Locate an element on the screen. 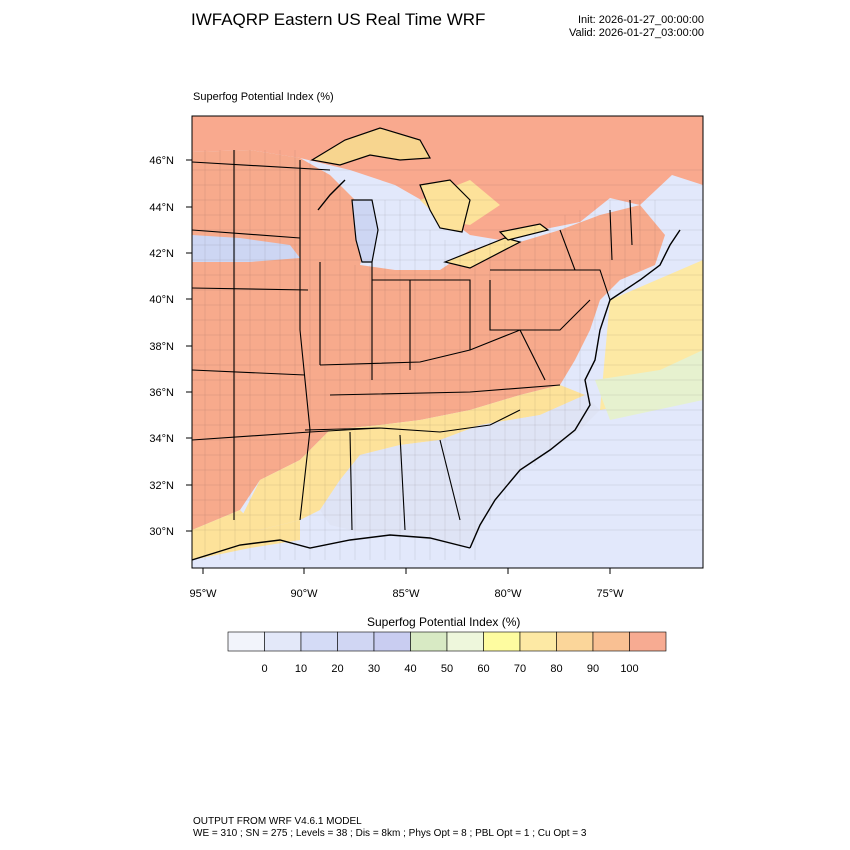 Image resolution: width=850 pixels, height=850 pixels. map-field-label: Superfog Potential Index (%) is located at coordinates (263, 97).